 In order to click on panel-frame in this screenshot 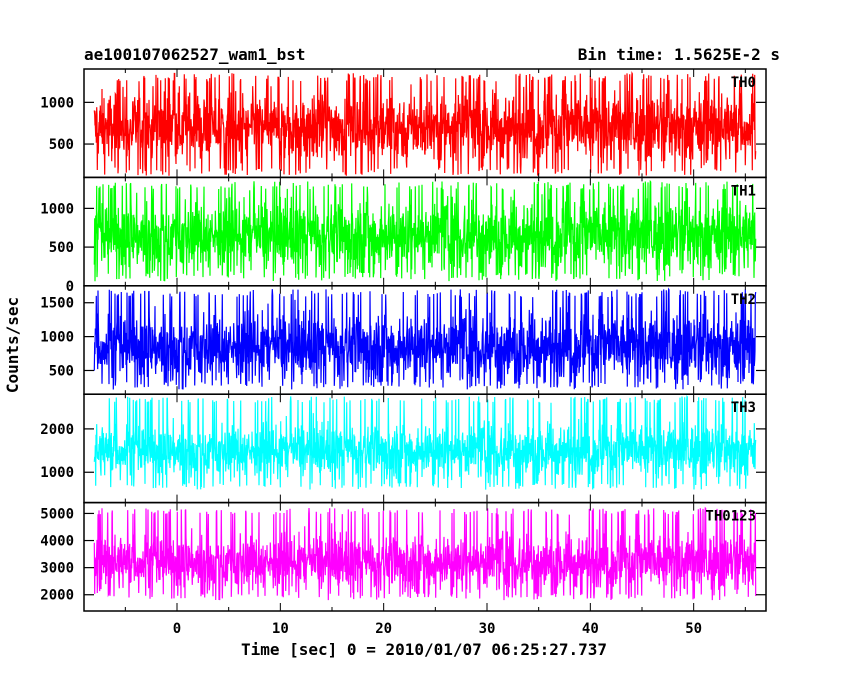, I will do `click(425, 556)`.